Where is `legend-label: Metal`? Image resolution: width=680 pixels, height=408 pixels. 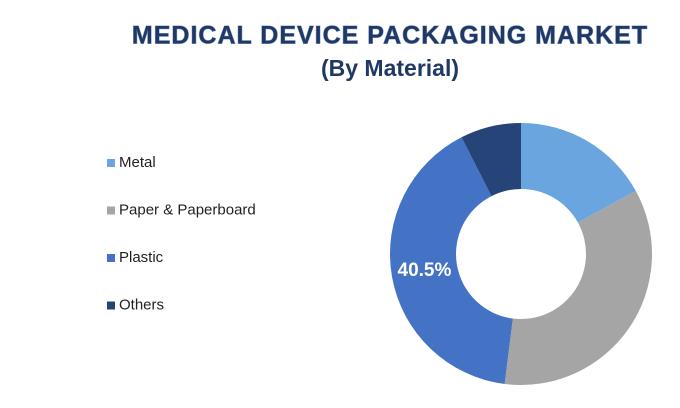
legend-label: Metal is located at coordinates (137, 162).